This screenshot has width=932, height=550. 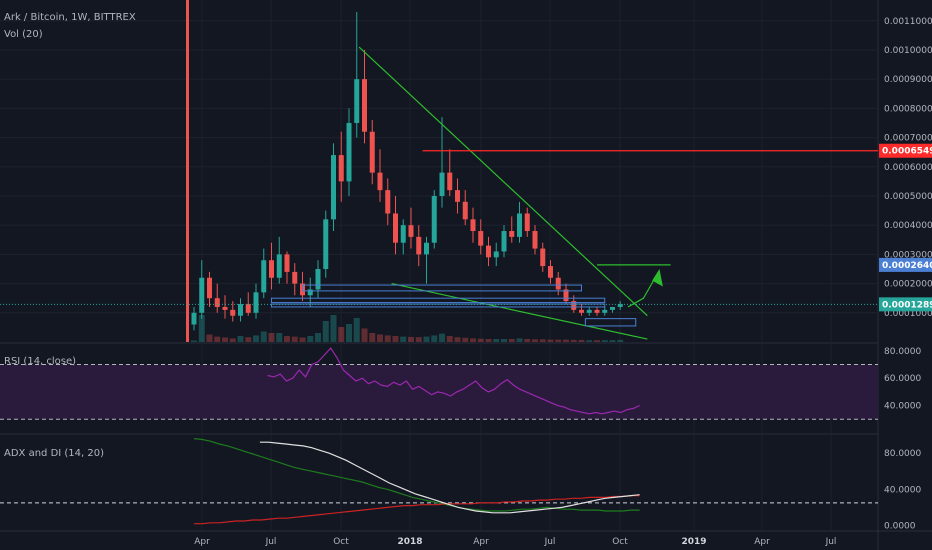 I want to click on time-tick-label: Oct, so click(x=341, y=542).